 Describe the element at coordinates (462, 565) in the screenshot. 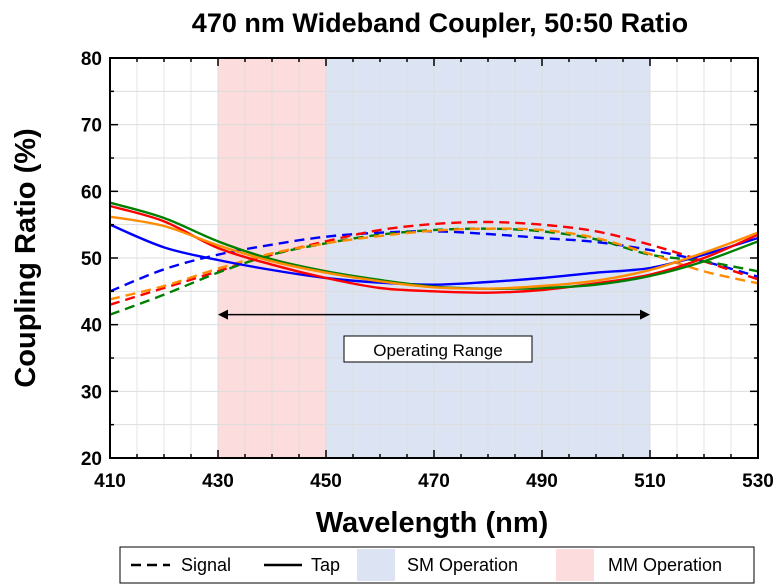

I see `legend-sm-label: SM Operation` at that location.